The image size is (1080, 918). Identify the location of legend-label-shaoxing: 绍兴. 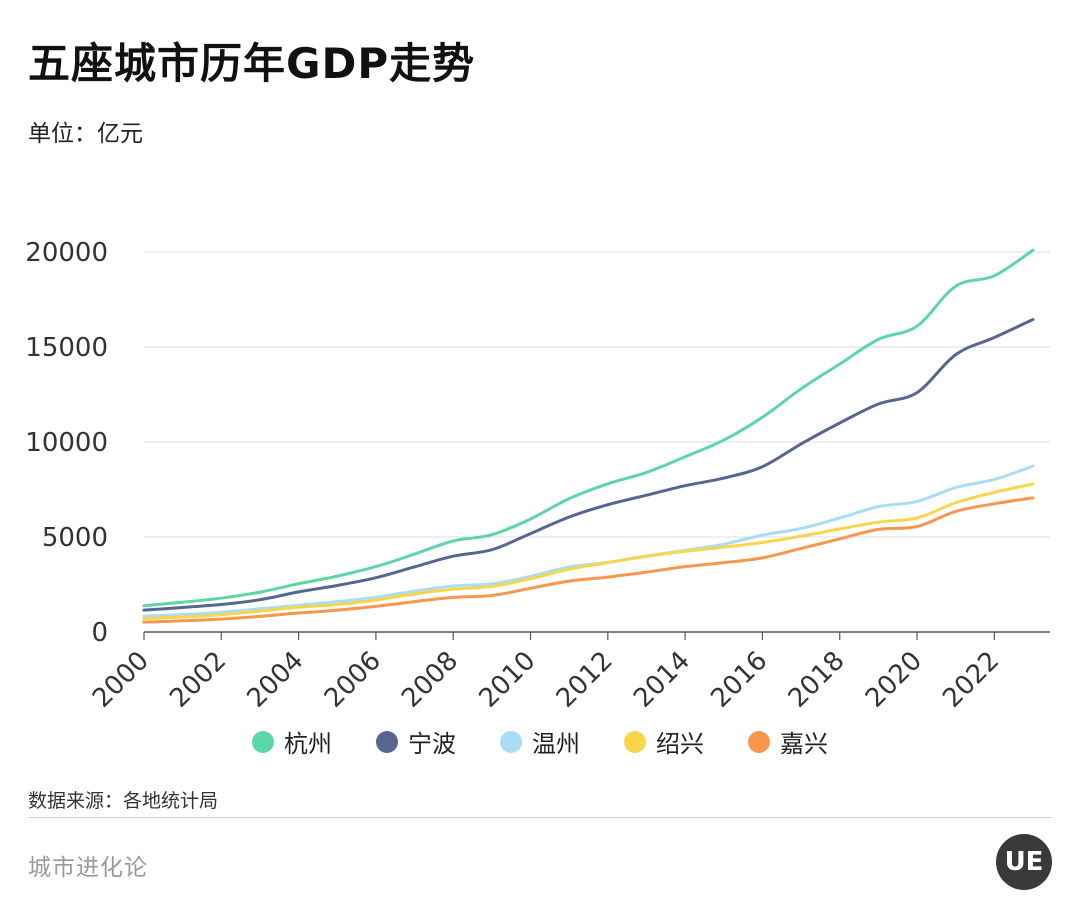
(680, 744).